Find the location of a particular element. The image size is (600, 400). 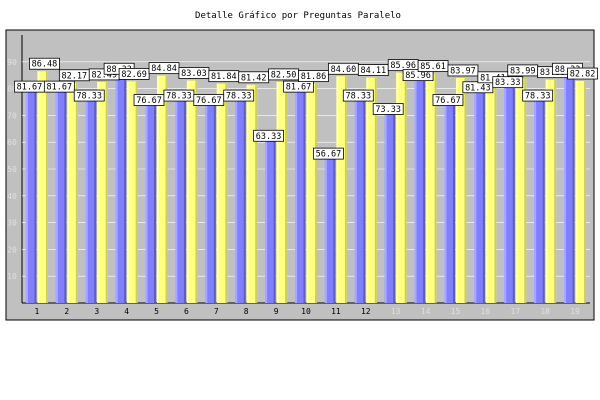

data-label-series-2: 86.48 is located at coordinates (45, 65).